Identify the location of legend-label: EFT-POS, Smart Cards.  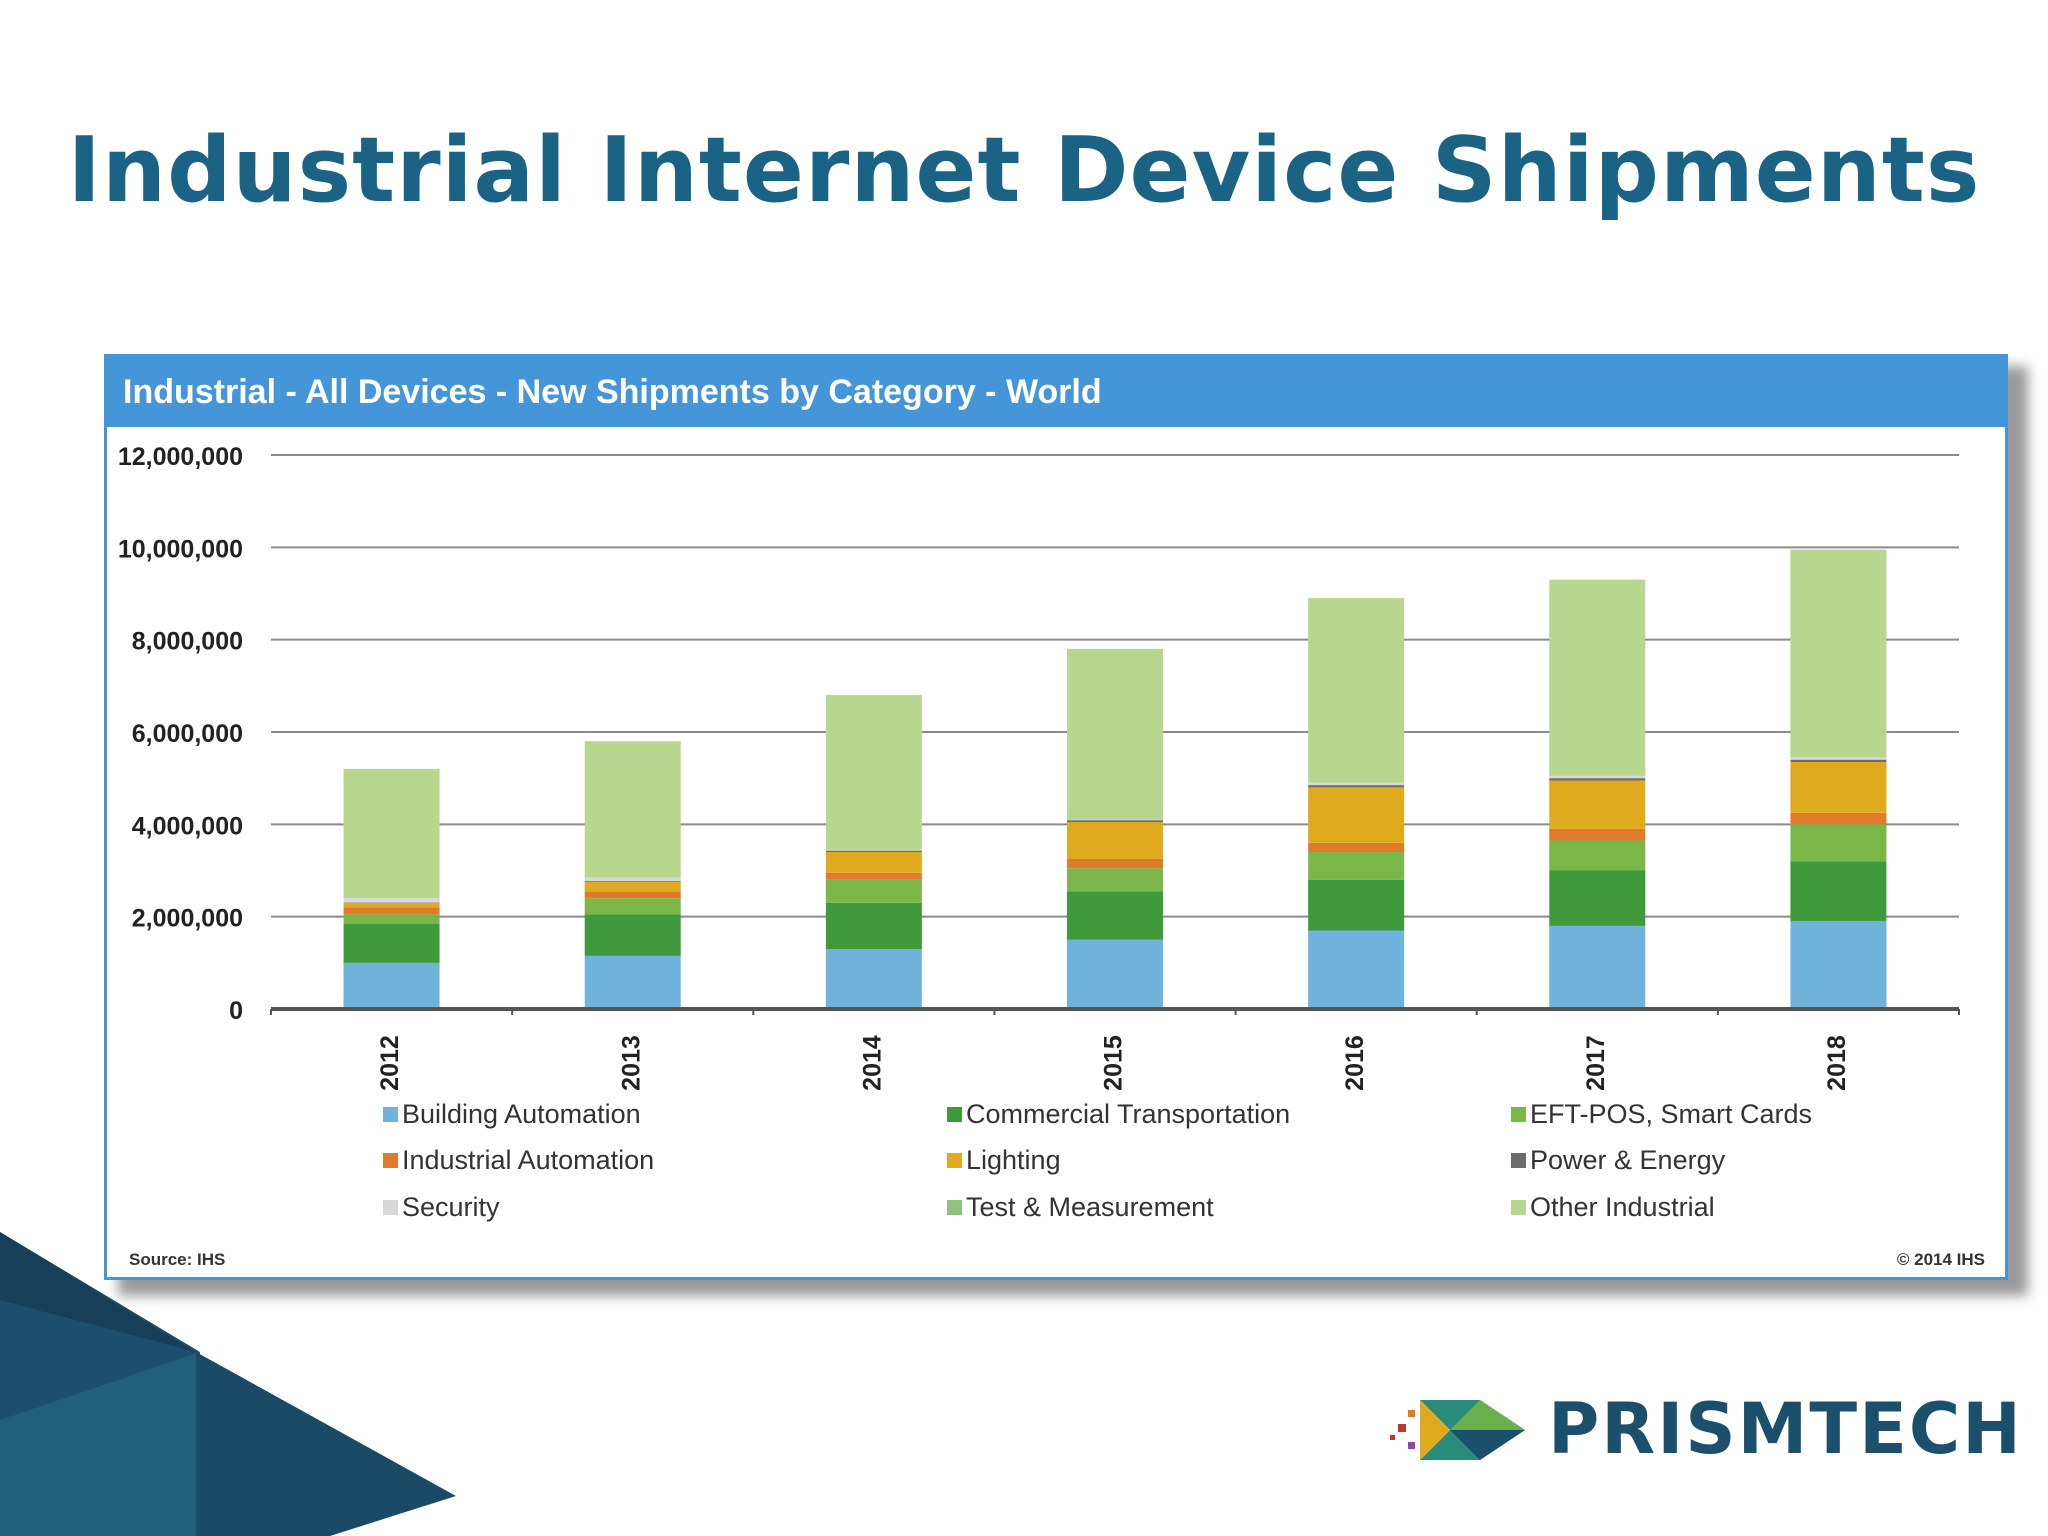
(1671, 1114).